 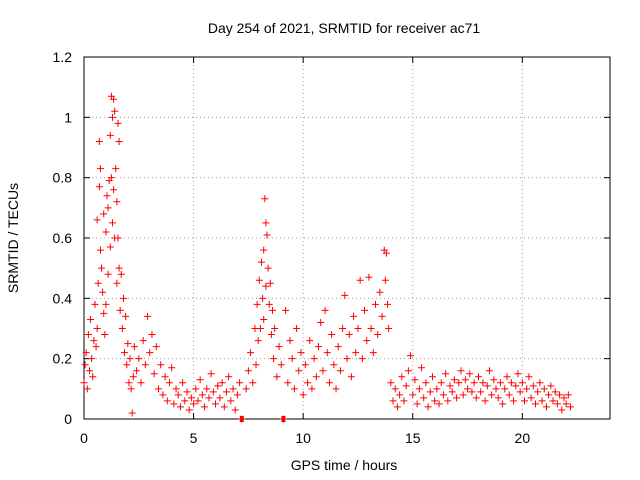 What do you see at coordinates (63, 178) in the screenshot?
I see `y-tick-label: 0.8` at bounding box center [63, 178].